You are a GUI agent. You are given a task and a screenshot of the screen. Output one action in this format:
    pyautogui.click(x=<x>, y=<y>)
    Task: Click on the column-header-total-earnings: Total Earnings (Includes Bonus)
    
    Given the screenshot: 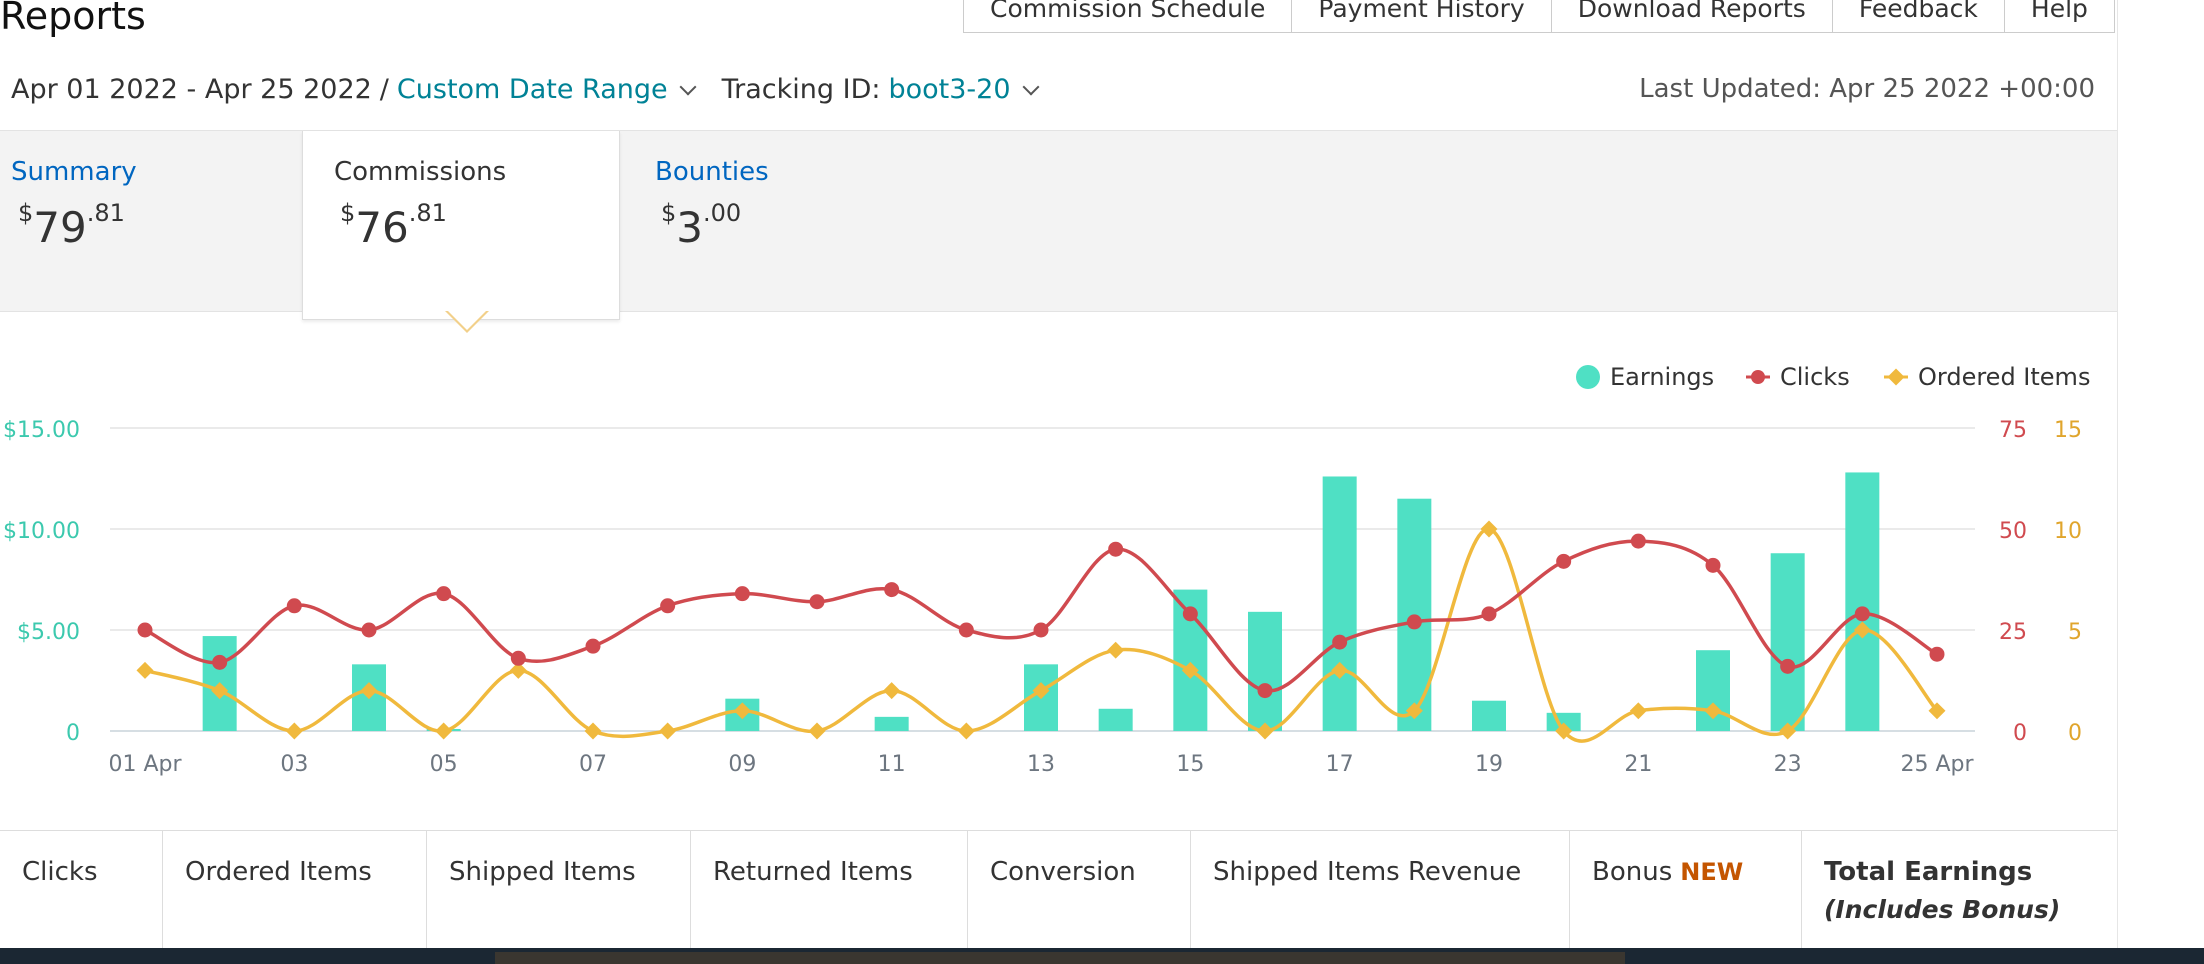 What is the action you would take?
    pyautogui.click(x=1959, y=890)
    